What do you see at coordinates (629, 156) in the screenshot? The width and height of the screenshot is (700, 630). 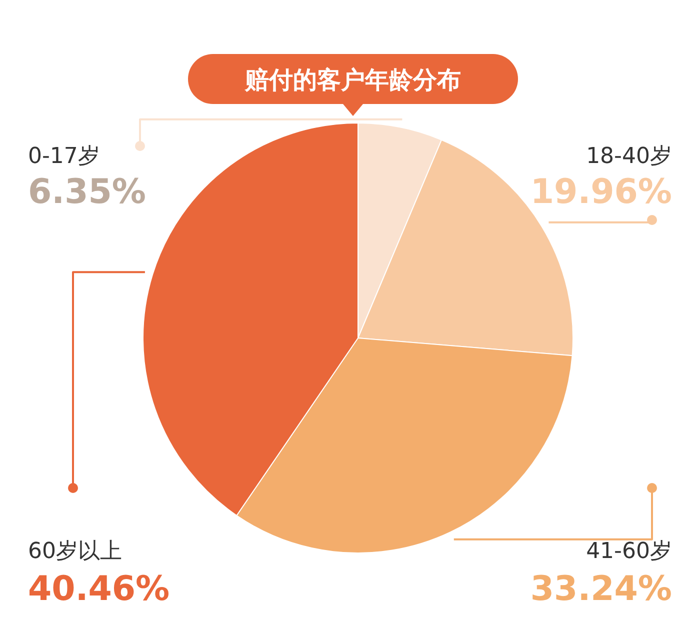 I see `slice-label: 18-40岁` at bounding box center [629, 156].